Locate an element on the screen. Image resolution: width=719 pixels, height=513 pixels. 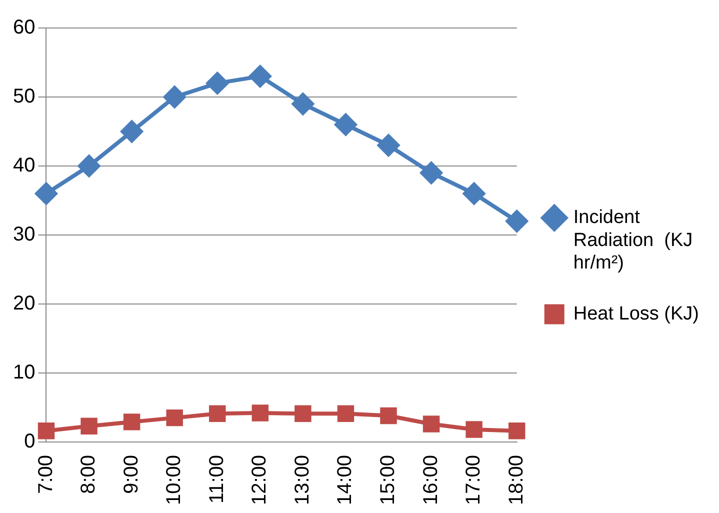
x-tick-label: 8:00 is located at coordinates (89, 474).